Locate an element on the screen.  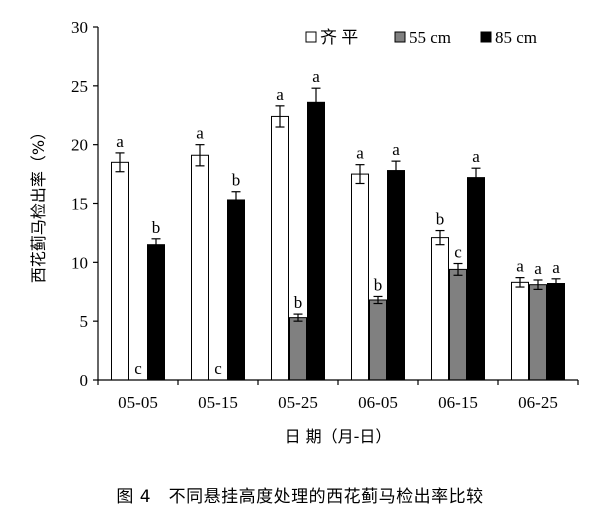
y-axis-ticks: 0 5 10 15 20 25 30 is located at coordinates (84, 204).